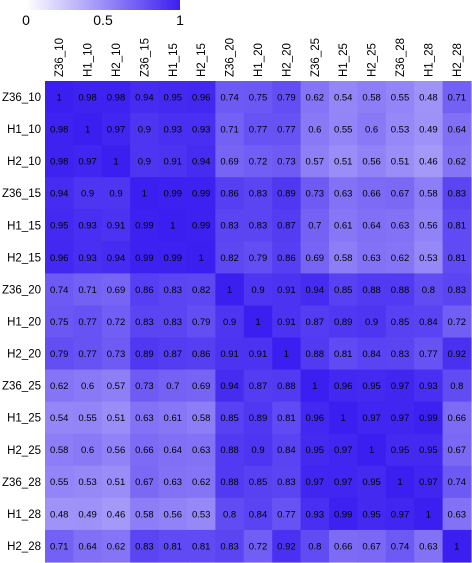 This screenshot has width=472, height=563. What do you see at coordinates (173, 514) in the screenshot?
I see `cell-value-label: 0.56` at bounding box center [173, 514].